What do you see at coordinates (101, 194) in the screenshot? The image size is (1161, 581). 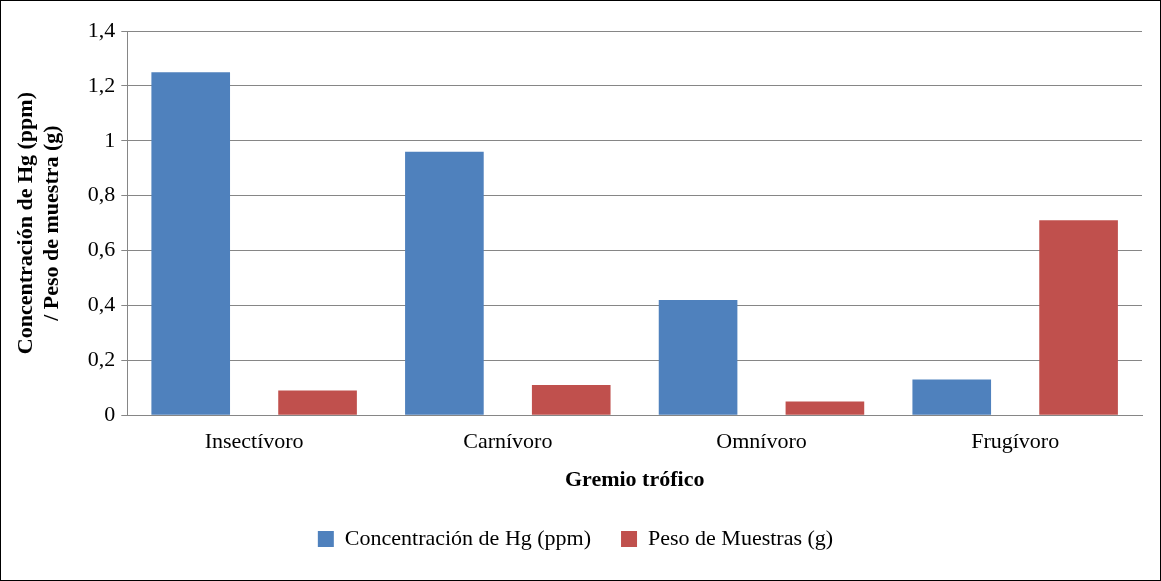 I see `y-tick-label: 0,8` at bounding box center [101, 194].